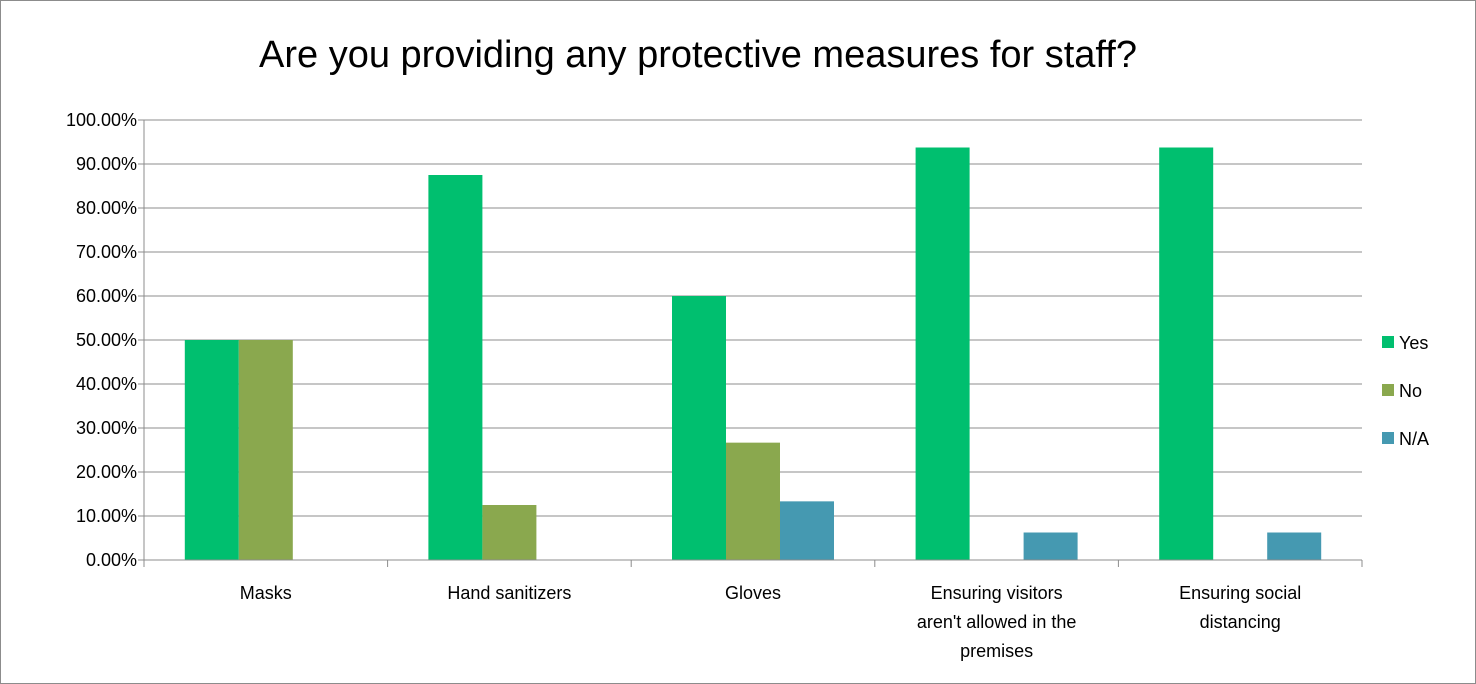 The image size is (1476, 684). What do you see at coordinates (106, 340) in the screenshot?
I see `y-tick-label: 50.00%` at bounding box center [106, 340].